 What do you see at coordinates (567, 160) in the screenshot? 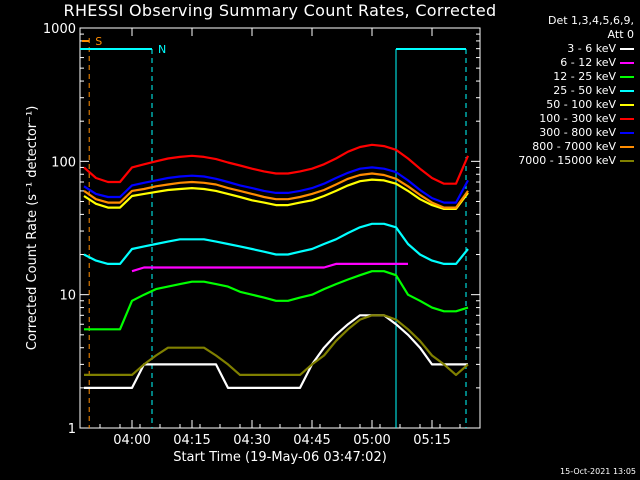
I see `legend-item-label: 7000 - 15000 keV` at bounding box center [567, 160].